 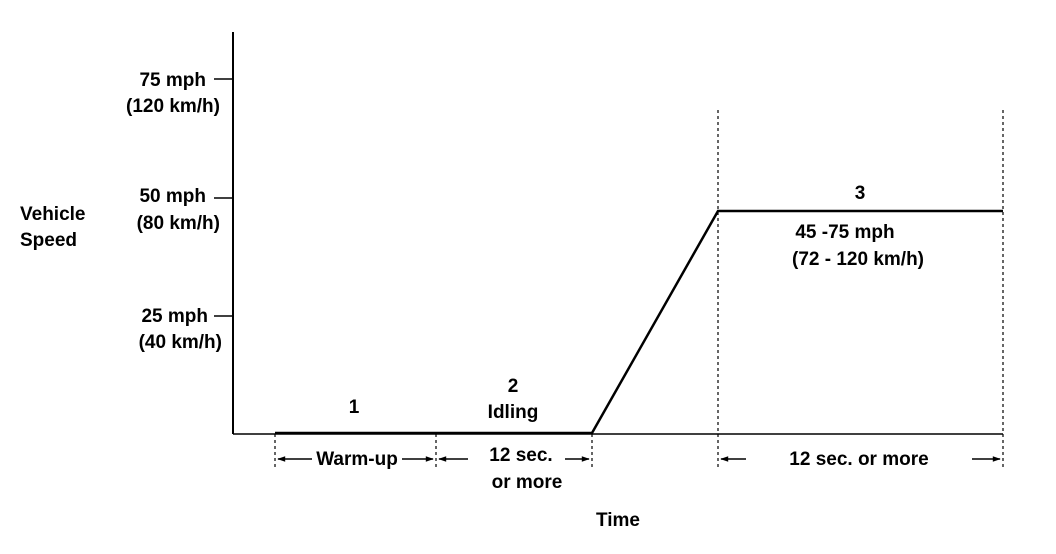 I want to click on phase-3-number: 3, so click(x=860, y=193).